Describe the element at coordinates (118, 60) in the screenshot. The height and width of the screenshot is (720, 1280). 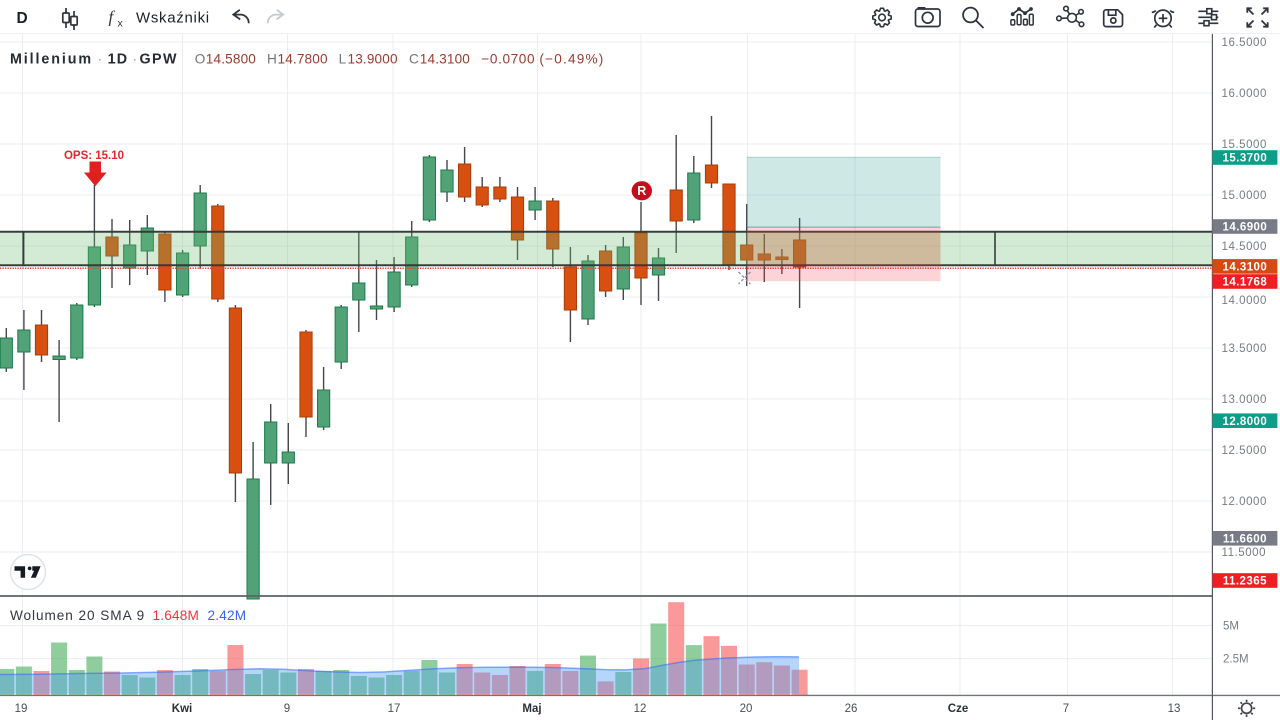
I see `svg-text: 1D` at that location.